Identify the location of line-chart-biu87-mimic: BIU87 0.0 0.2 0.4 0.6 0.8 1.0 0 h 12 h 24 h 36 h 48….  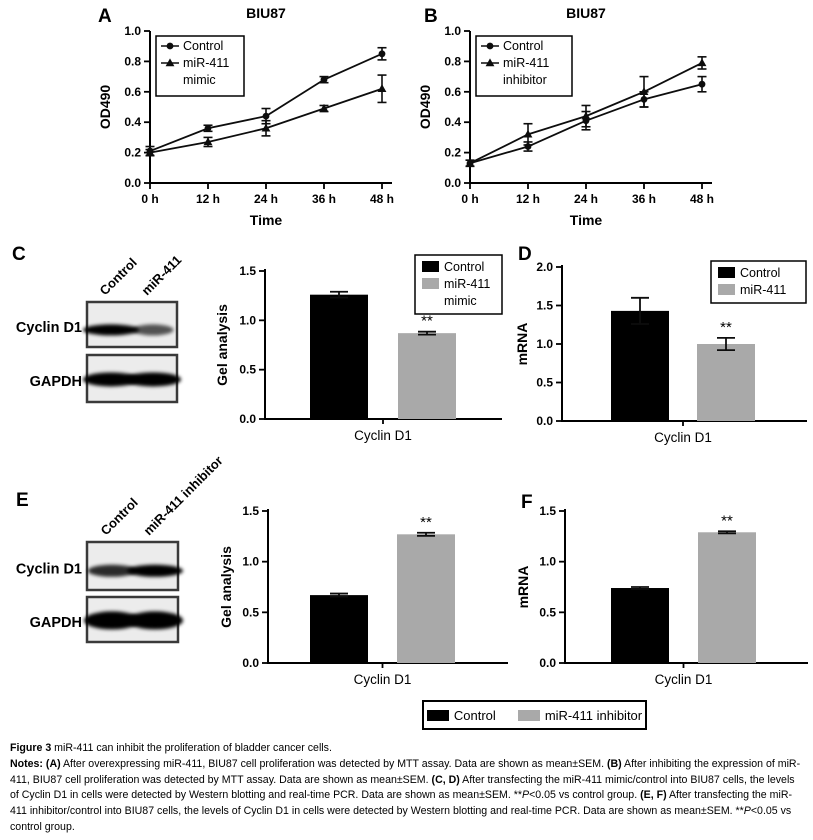
(245, 116).